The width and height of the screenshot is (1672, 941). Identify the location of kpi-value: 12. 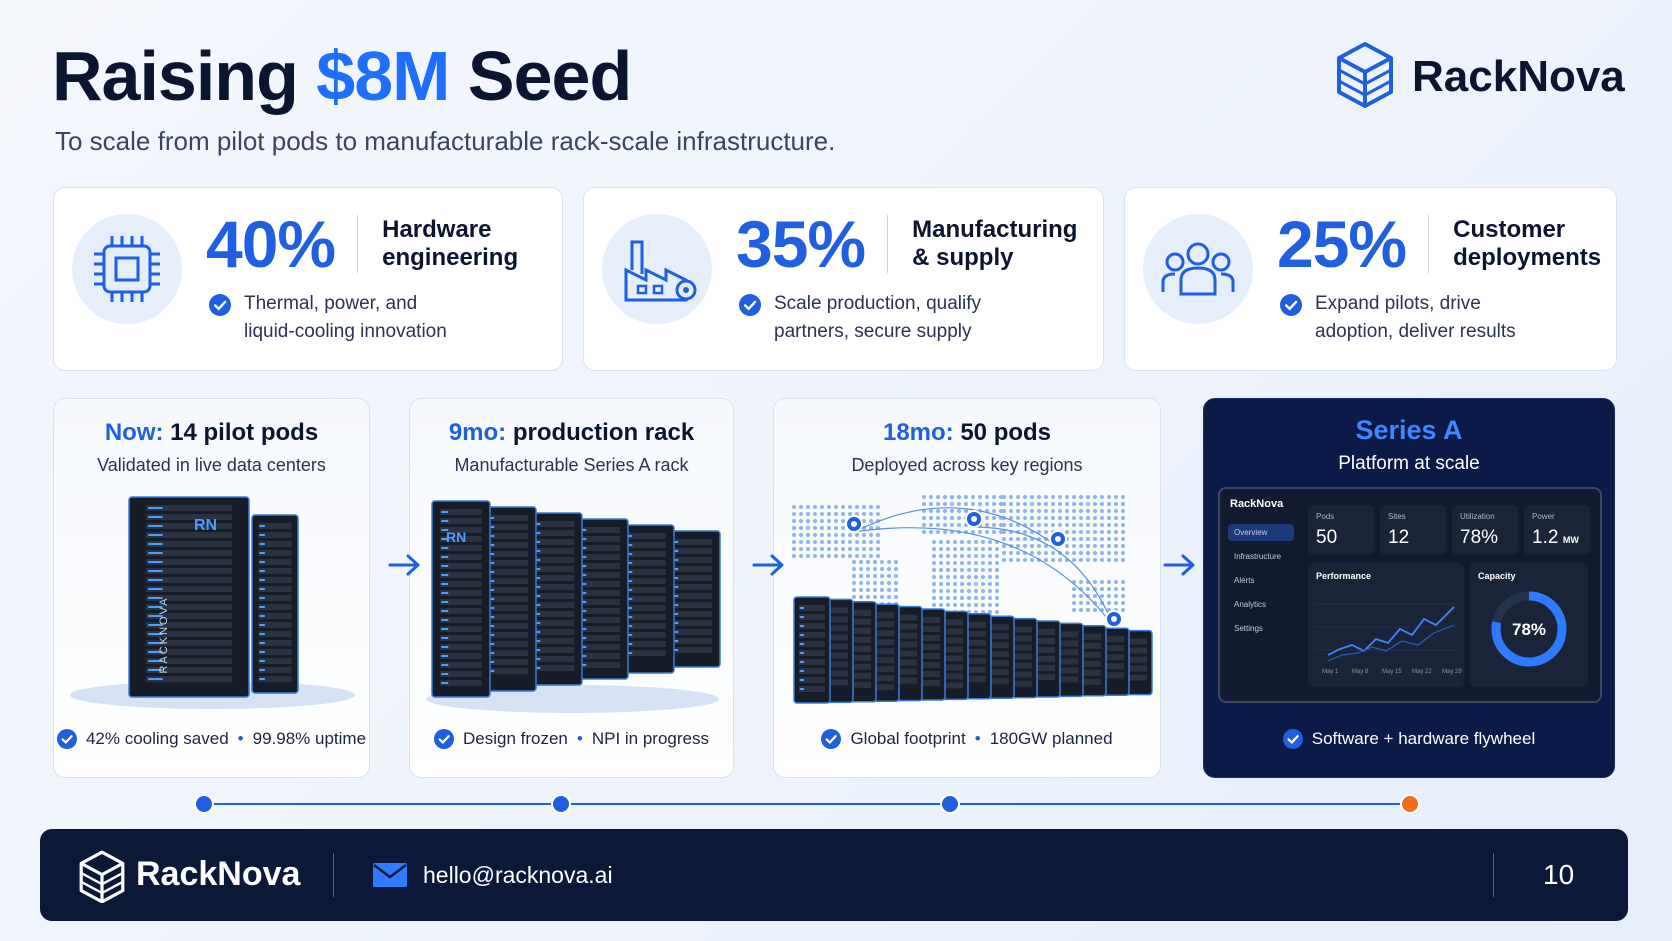
(1399, 537).